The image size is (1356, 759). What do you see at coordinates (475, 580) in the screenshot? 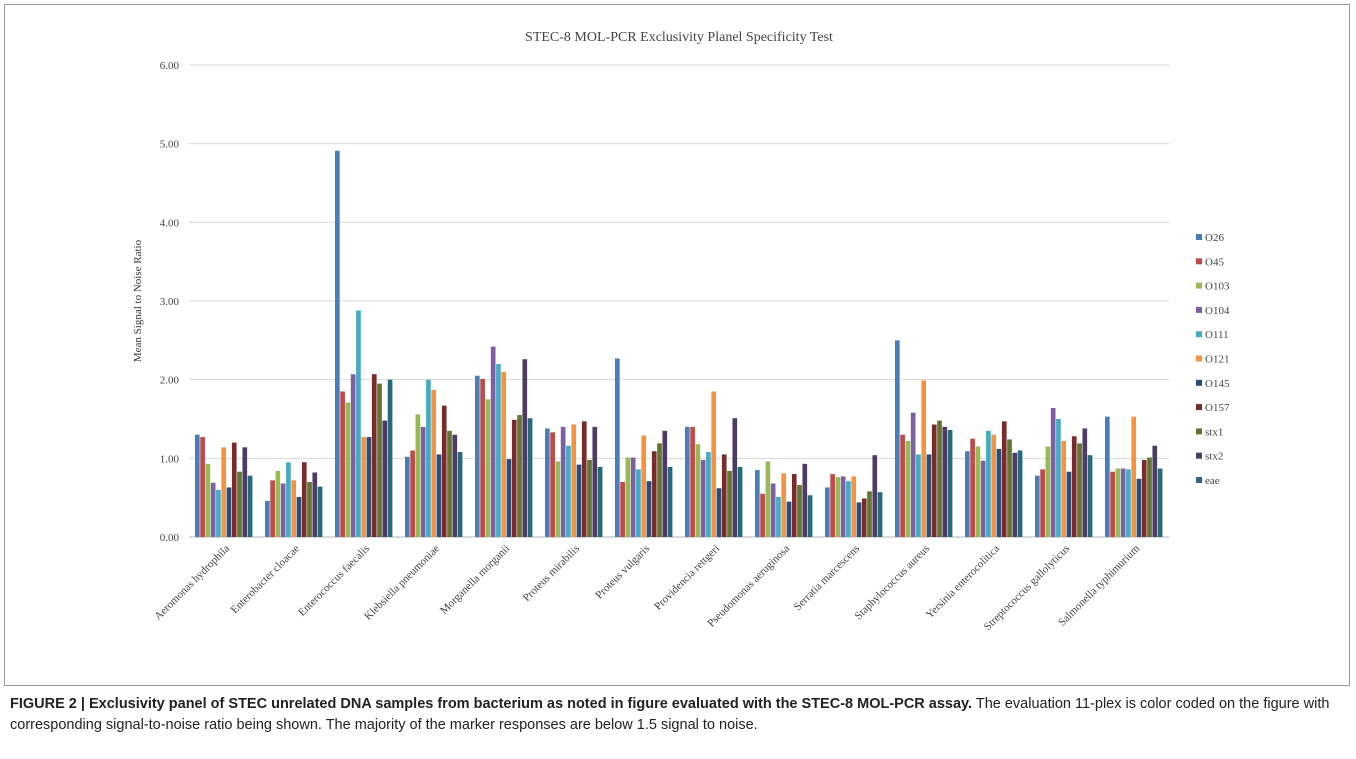
I see `x-category-label: Morganella morganii` at bounding box center [475, 580].